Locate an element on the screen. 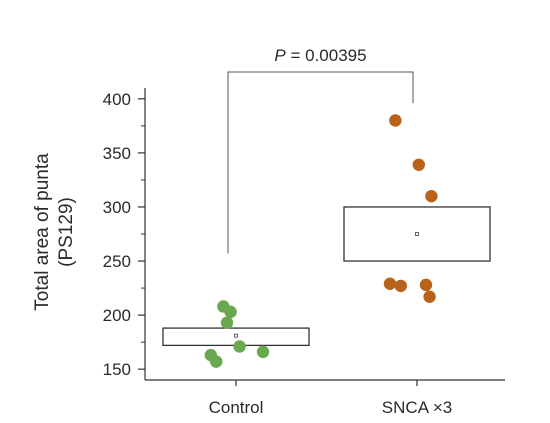 The image size is (550, 423). y-tick-label-300: 300 is located at coordinates (117, 207).